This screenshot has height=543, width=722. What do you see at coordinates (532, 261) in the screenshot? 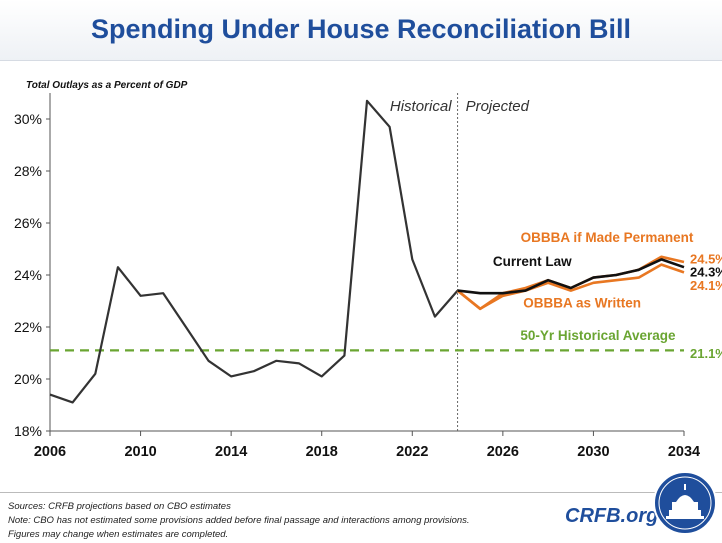
I see `series-annotation-label: Current Law` at bounding box center [532, 261].